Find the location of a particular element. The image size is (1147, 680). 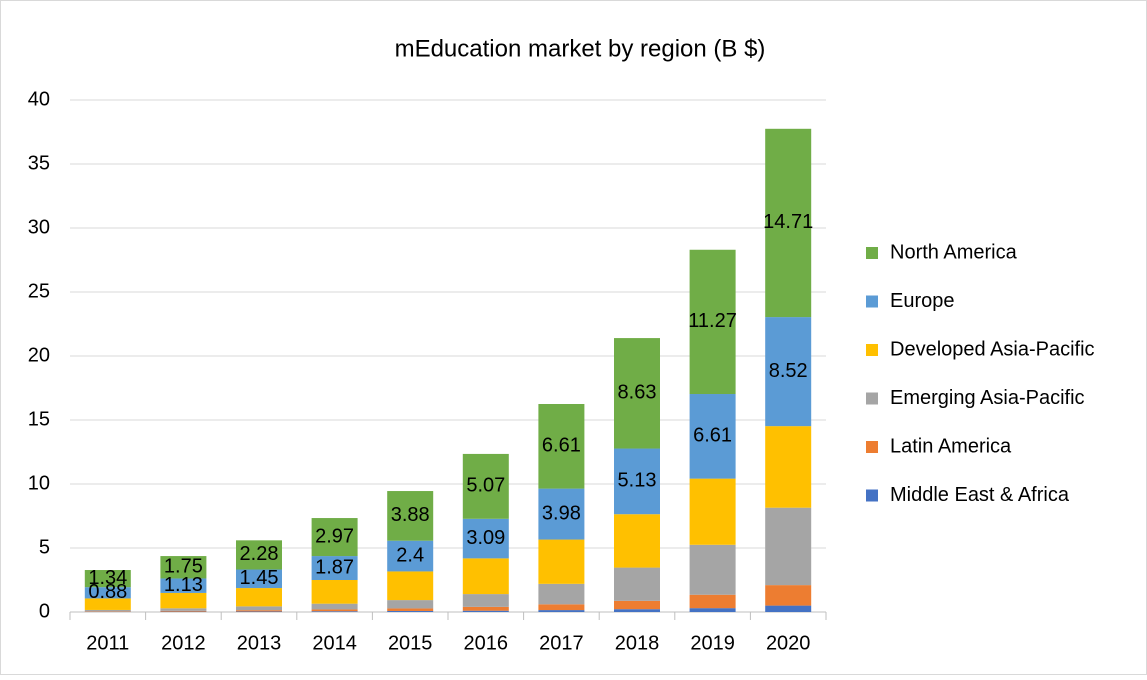

y-tick-label: 15 is located at coordinates (39, 419).